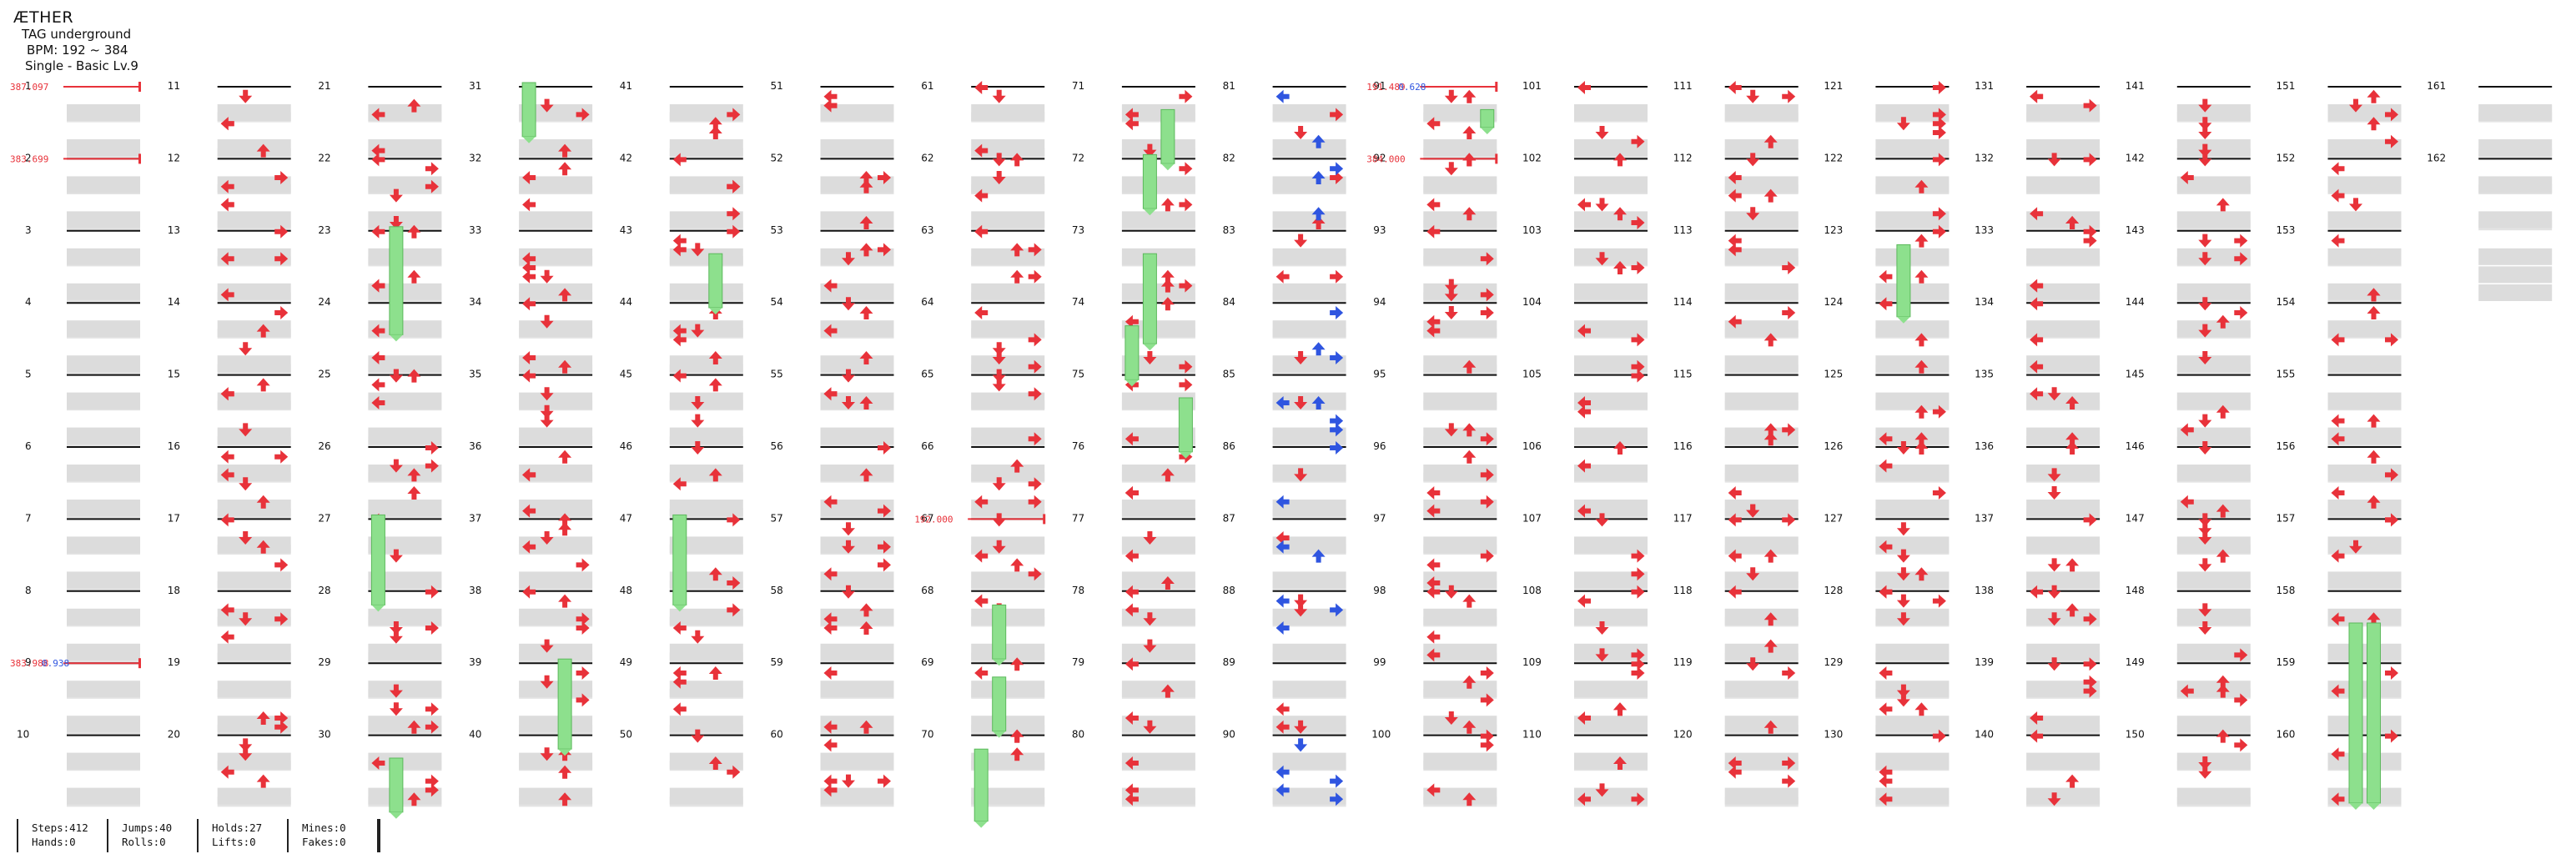 The image size is (2576, 854). I want to click on measure-number: 92, so click(1379, 157).